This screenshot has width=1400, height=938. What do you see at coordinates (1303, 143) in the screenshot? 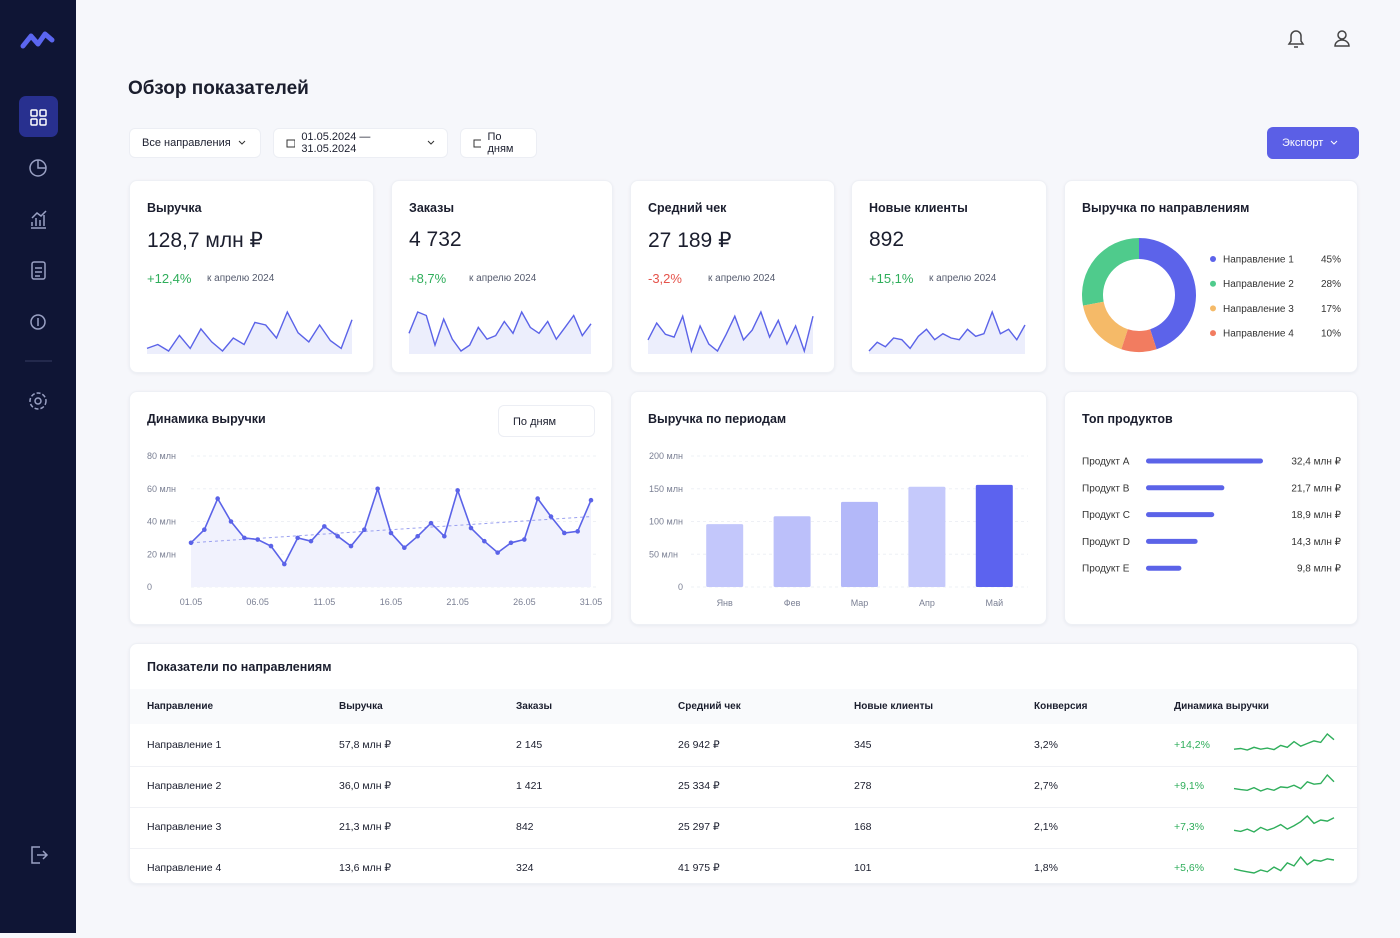
I see `button-label: Экспорт` at bounding box center [1303, 143].